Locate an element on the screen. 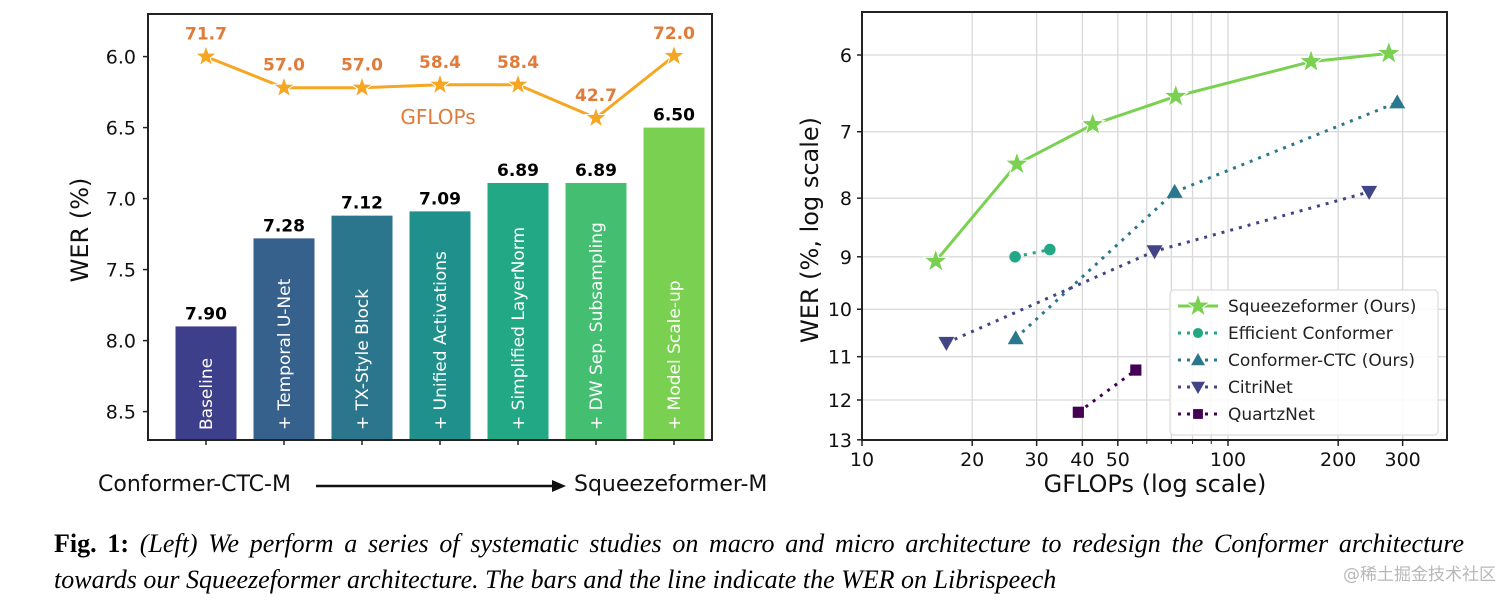 Image resolution: width=1512 pixels, height=601 pixels. x-tick-label: 30 is located at coordinates (1037, 460).